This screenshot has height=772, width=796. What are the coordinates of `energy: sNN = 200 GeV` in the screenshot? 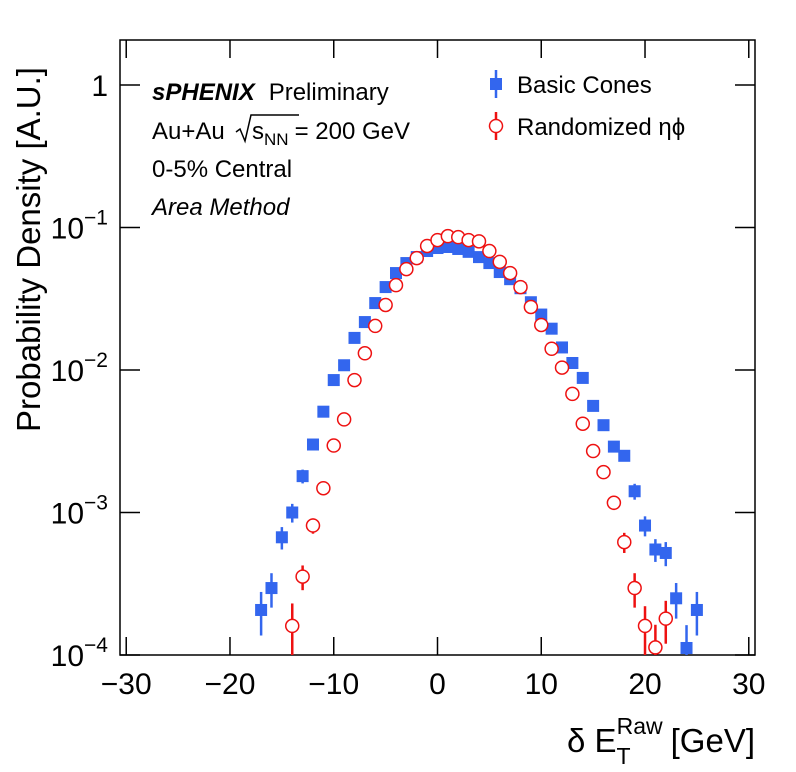 It's located at (331, 133).